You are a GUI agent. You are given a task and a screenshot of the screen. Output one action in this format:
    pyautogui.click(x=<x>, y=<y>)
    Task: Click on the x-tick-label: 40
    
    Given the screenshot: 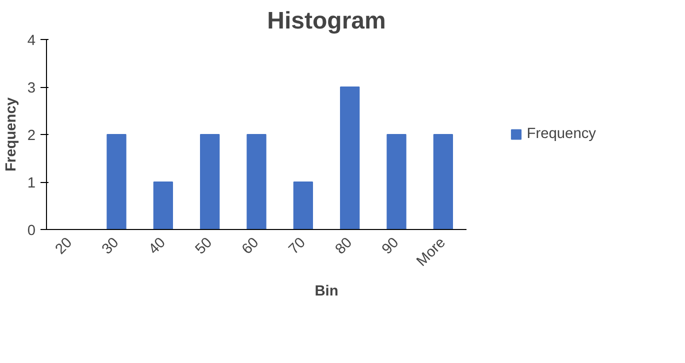 What is the action you would take?
    pyautogui.click(x=157, y=246)
    